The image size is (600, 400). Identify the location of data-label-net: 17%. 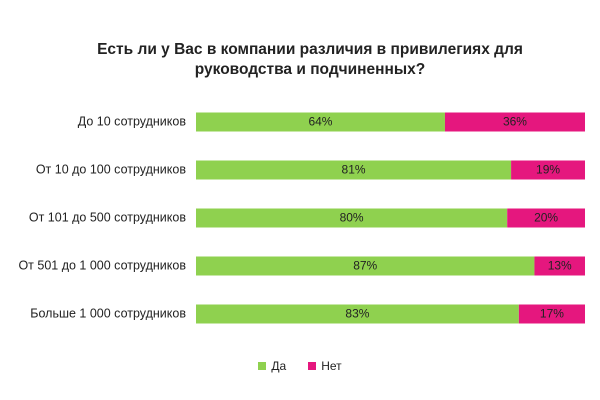
(552, 314).